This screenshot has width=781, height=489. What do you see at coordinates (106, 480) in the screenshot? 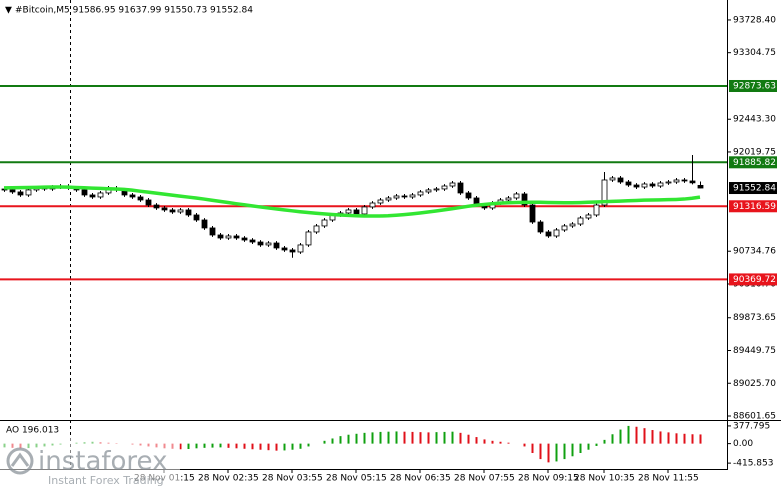
I see `logo-tagline: Instant Forex Trading` at bounding box center [106, 480].